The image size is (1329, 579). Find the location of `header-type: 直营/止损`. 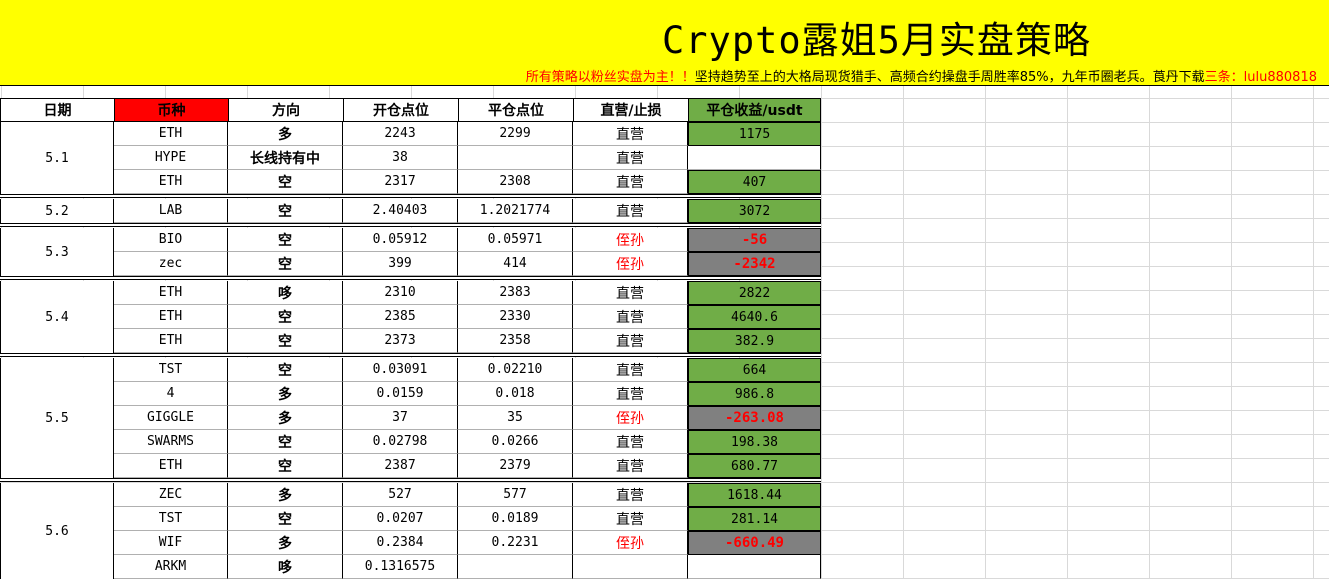

header-type: 直营/止损 is located at coordinates (631, 110).